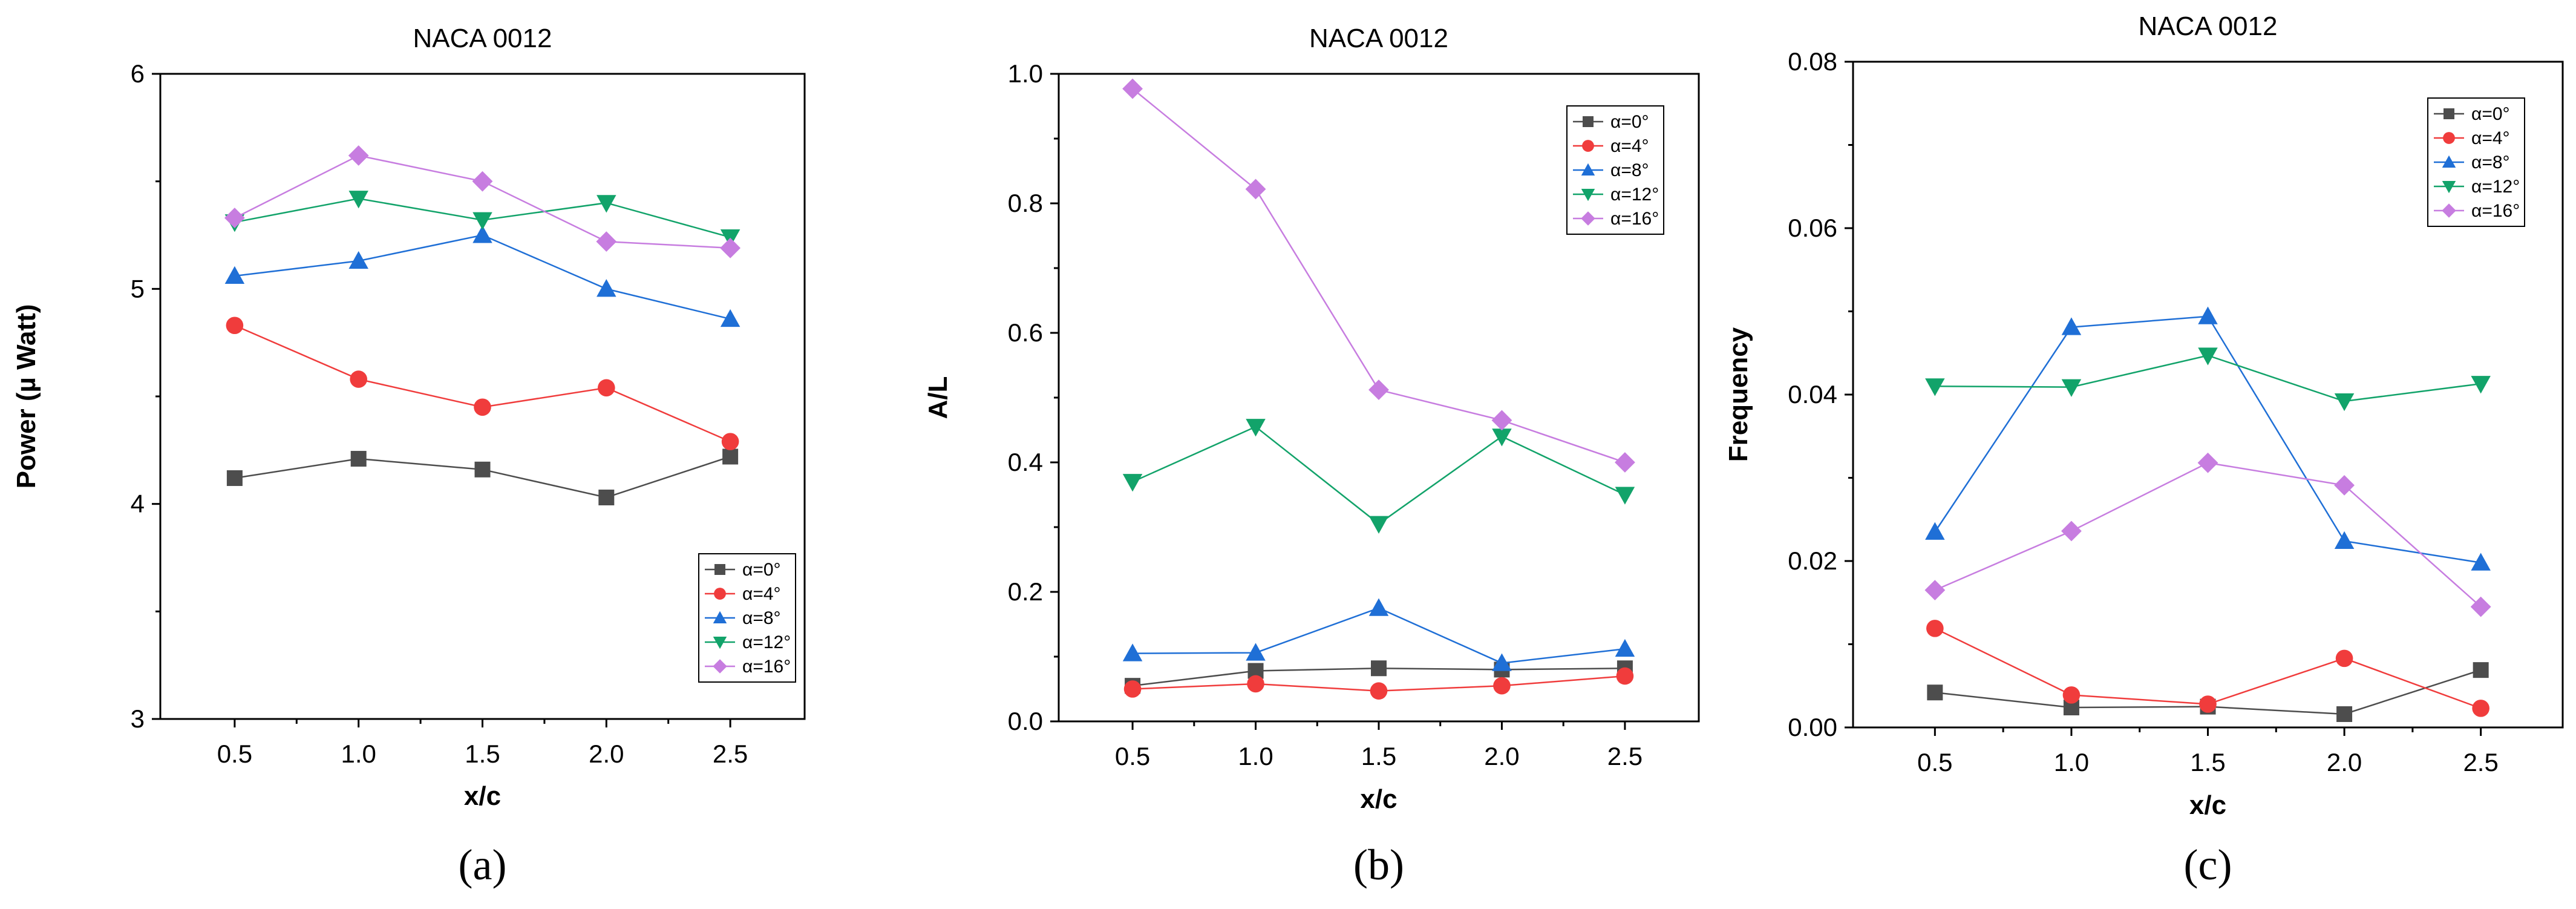  I want to click on y-tick-label: 1.0, so click(1025, 73).